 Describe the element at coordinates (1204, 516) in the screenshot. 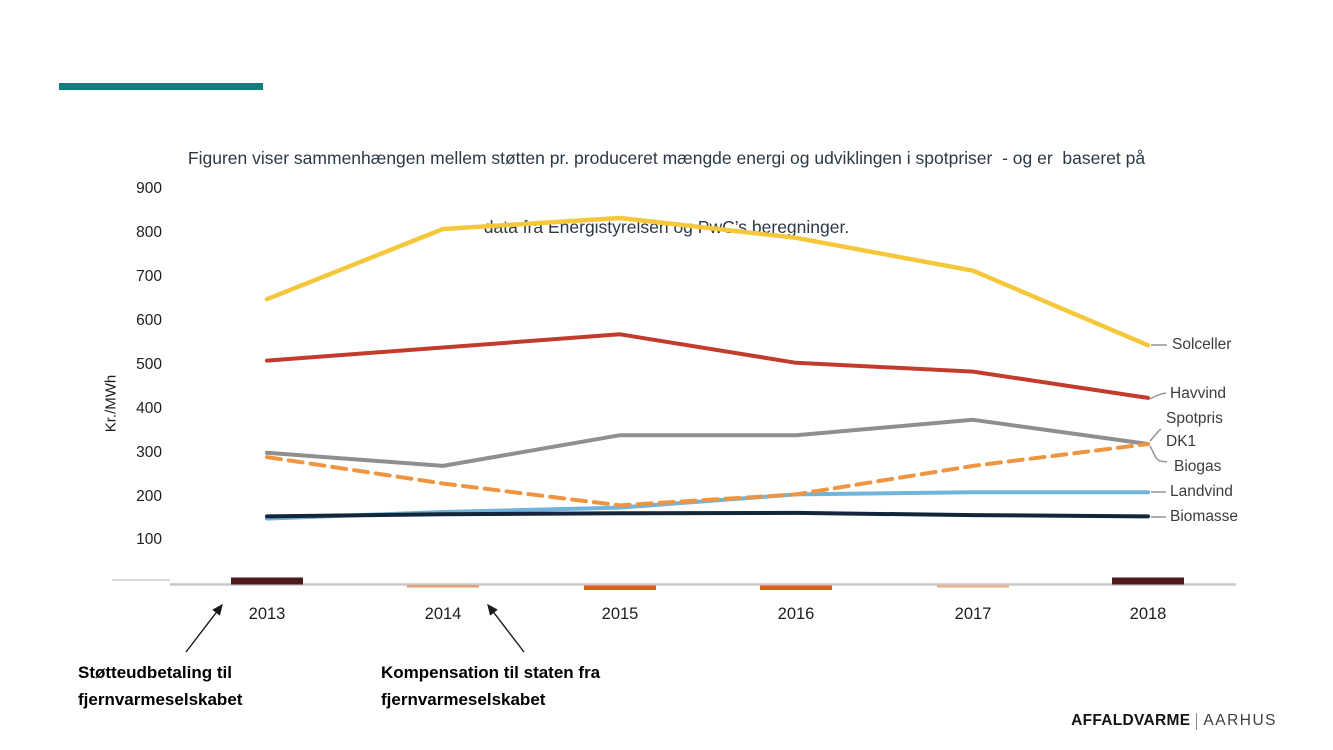

I see `series-label-biomasse: Biomasse` at that location.